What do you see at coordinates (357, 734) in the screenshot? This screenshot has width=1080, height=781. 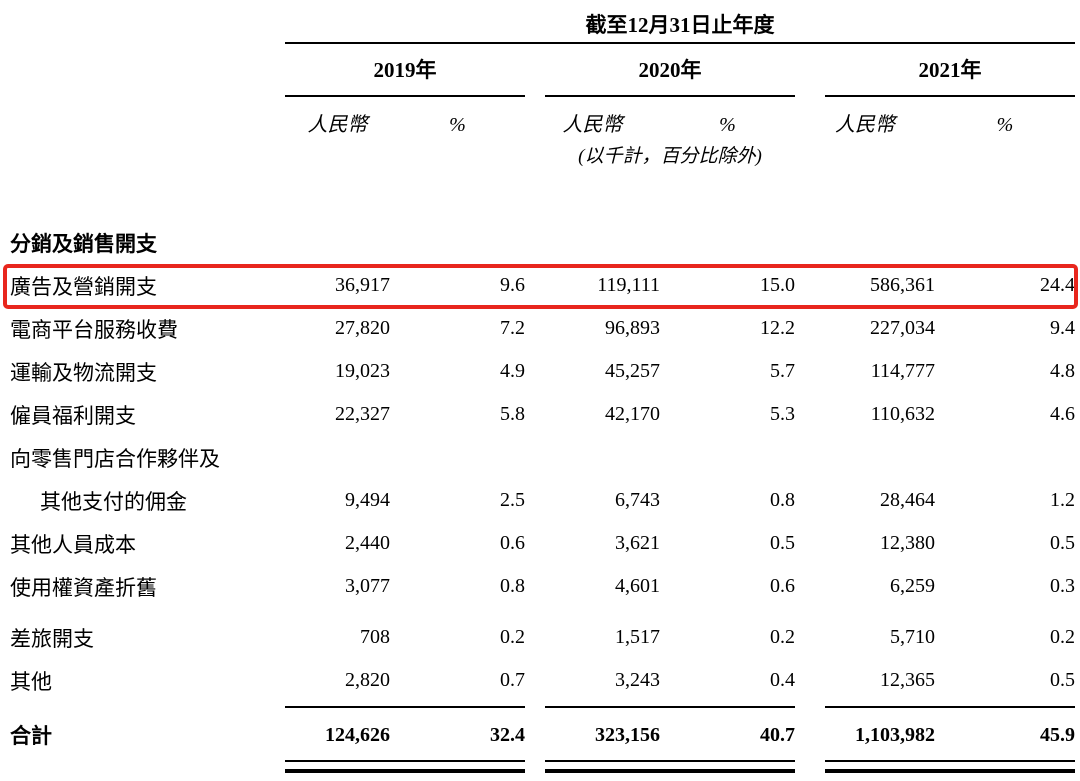 I see `total-rmb-2019: 124,626` at bounding box center [357, 734].